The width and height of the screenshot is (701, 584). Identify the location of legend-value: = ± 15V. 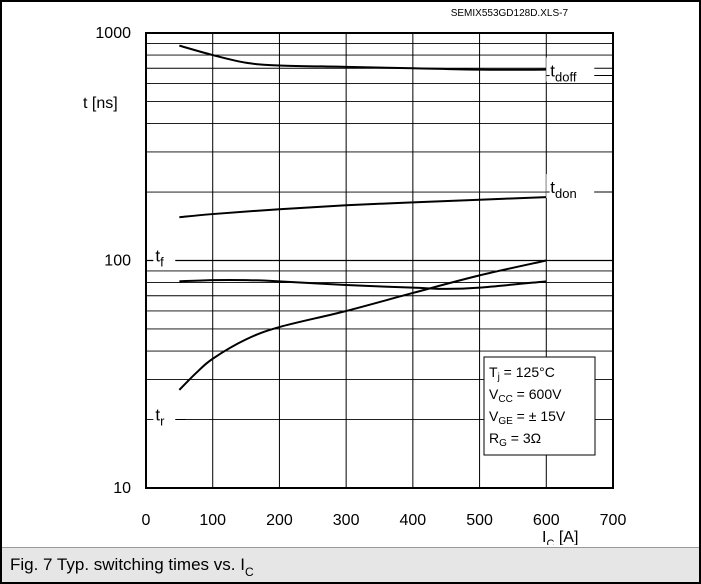
(539, 416).